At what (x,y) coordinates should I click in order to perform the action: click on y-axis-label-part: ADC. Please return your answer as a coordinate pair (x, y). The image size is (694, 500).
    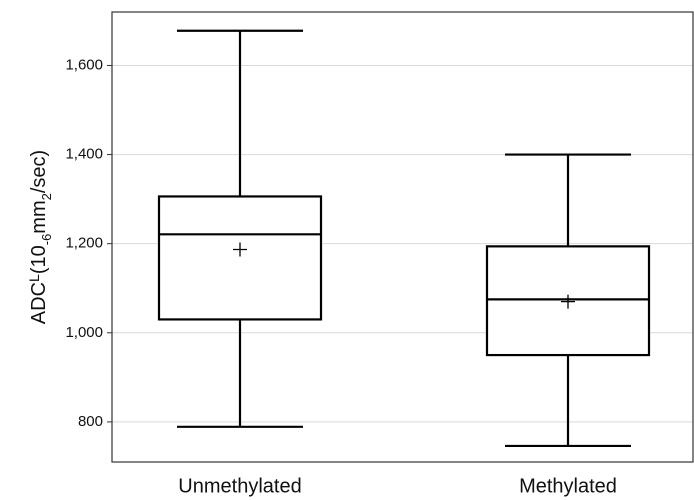
    Looking at the image, I should click on (39, 303).